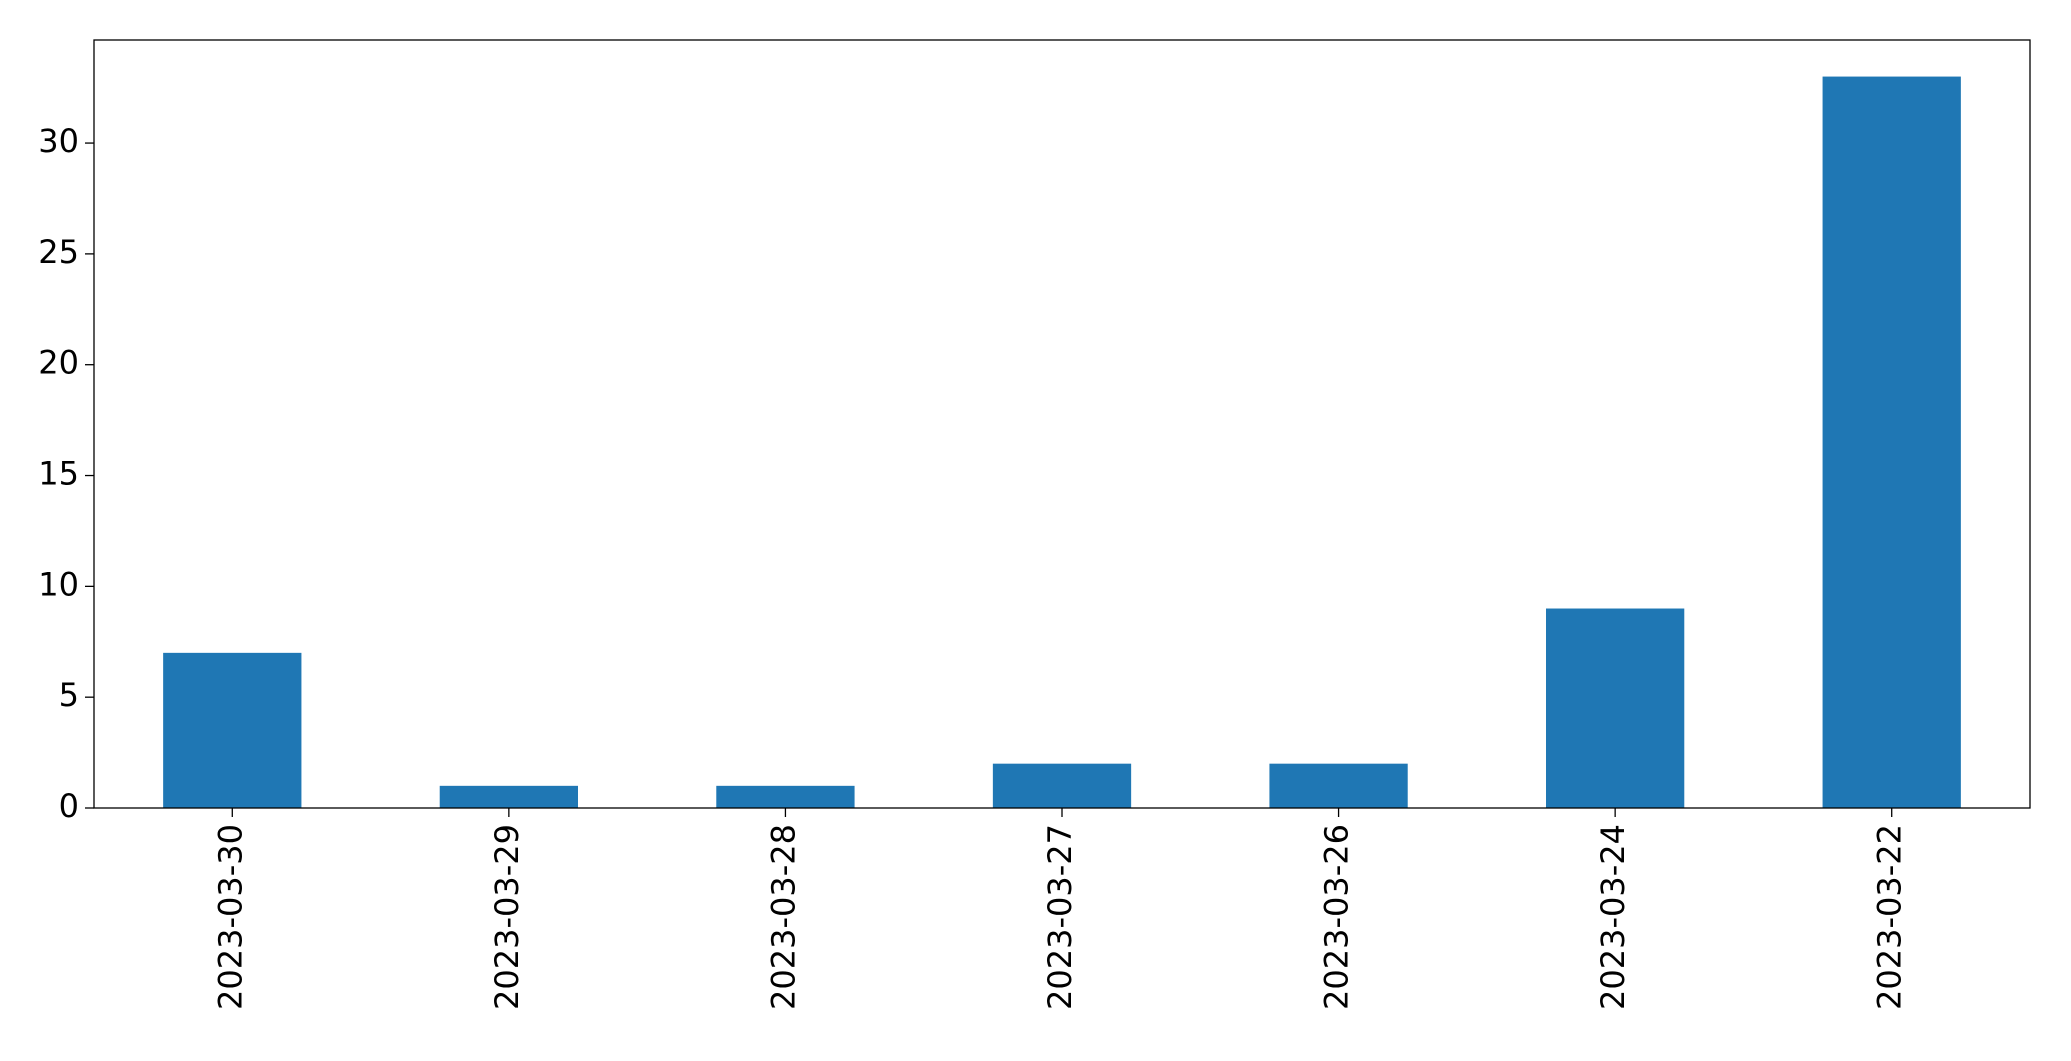 The width and height of the screenshot is (2071, 1061). I want to click on x-tick-label: 2023-03-30, so click(230, 917).